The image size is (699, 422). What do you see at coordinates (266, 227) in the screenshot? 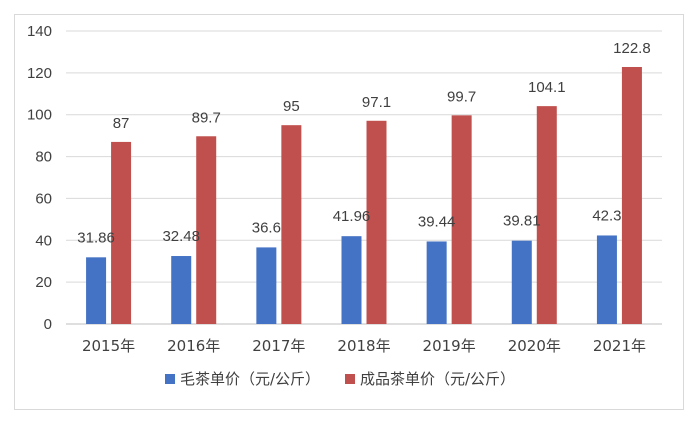
I see `raw-tea-value-label: 36.6` at bounding box center [266, 227].